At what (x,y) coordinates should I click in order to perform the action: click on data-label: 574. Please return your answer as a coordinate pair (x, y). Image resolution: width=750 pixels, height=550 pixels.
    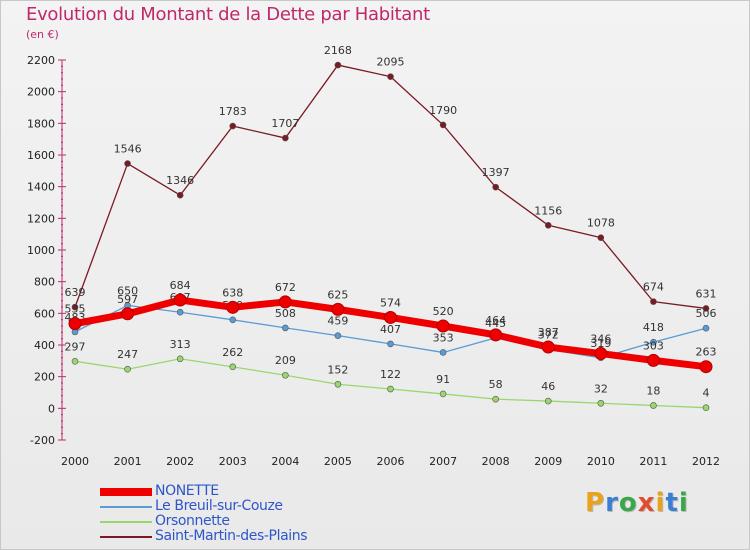
    Looking at the image, I should click on (390, 302).